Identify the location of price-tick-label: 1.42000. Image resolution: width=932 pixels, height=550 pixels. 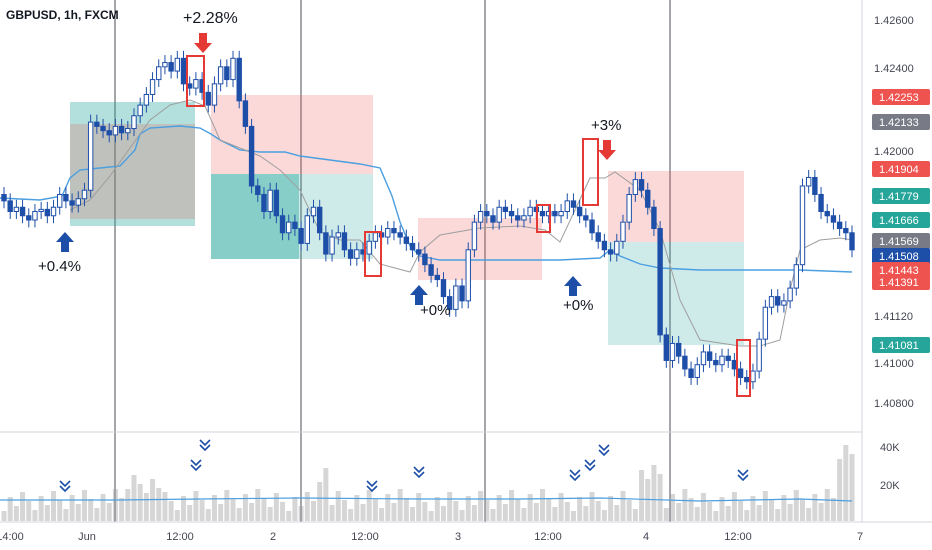
(894, 152).